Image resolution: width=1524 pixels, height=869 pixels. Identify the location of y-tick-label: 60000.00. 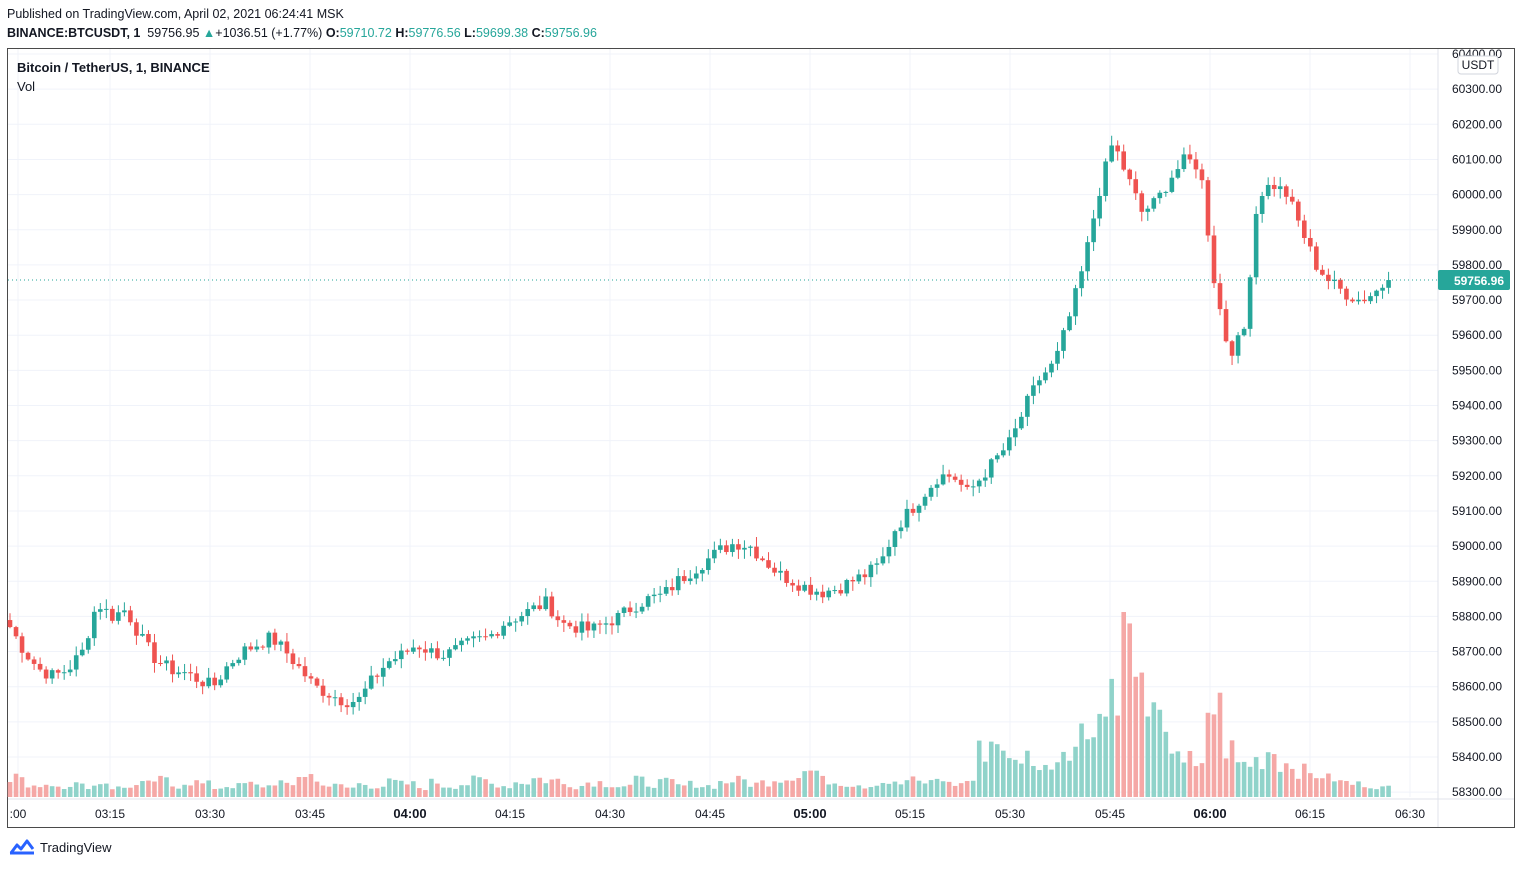
(1477, 195).